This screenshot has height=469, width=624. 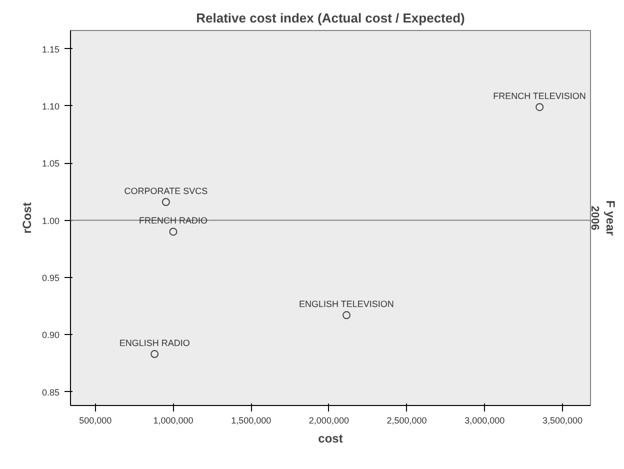 I want to click on x-axis-title: cost, so click(x=330, y=439).